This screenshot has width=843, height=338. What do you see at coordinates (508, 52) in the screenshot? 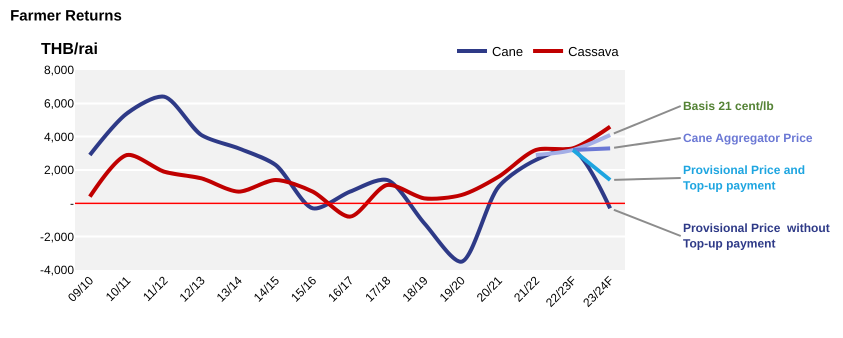
I see `legend-label: Cane` at bounding box center [508, 52].